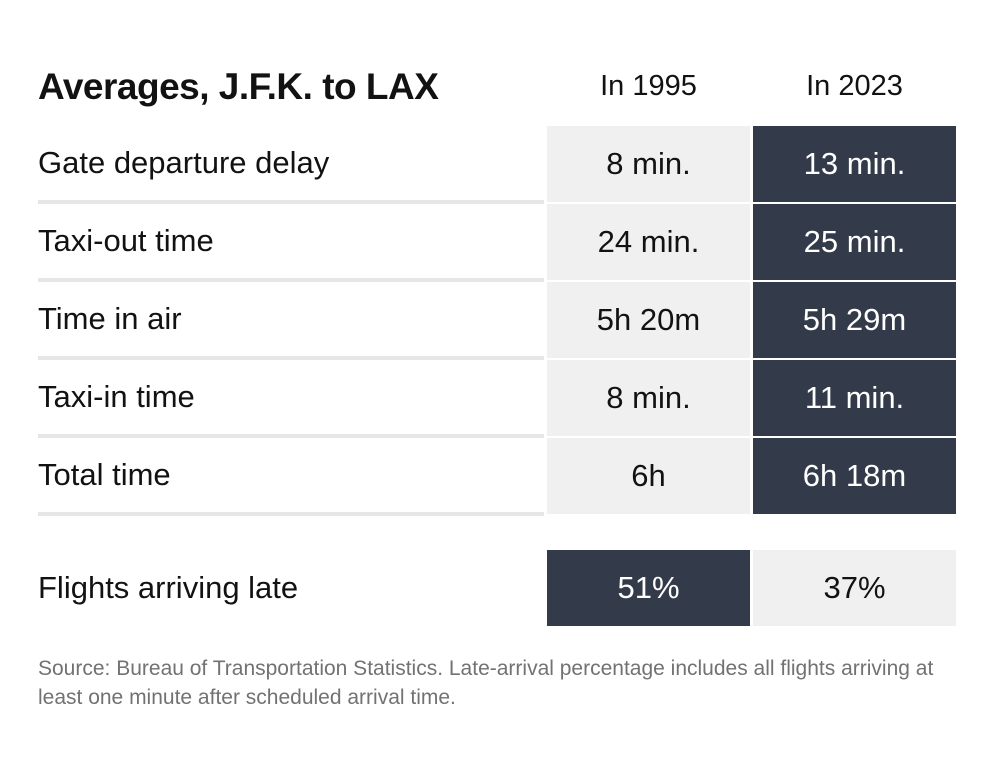 The image size is (1000, 761). Describe the element at coordinates (854, 86) in the screenshot. I see `column-header-2023: In 2023` at that location.